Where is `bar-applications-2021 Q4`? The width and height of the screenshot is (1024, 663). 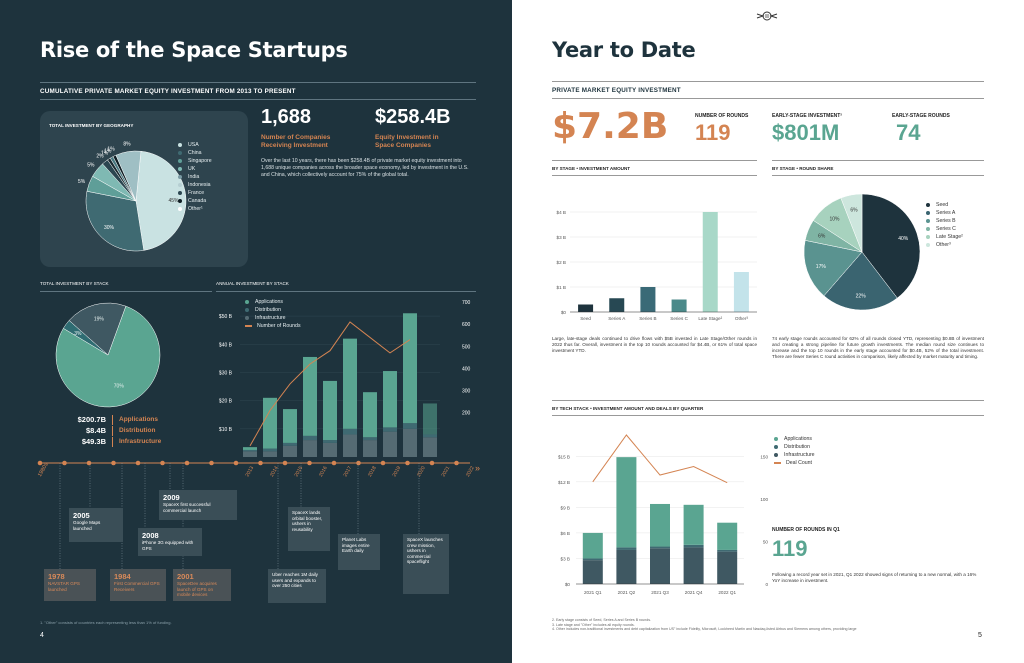
bar-applications-2021 Q4 is located at coordinates (693, 524).